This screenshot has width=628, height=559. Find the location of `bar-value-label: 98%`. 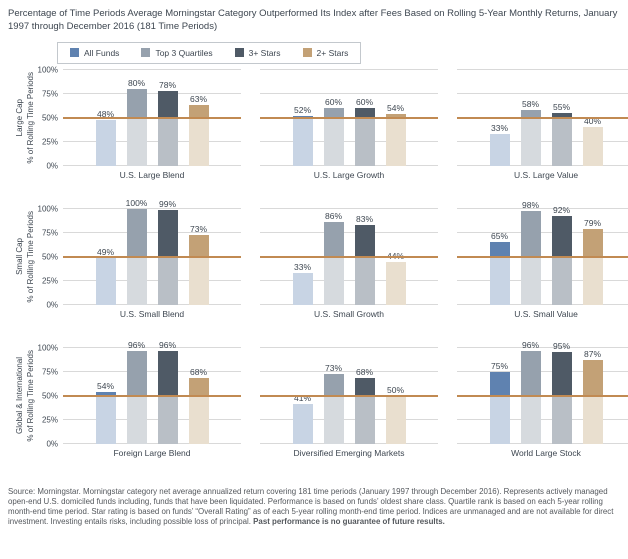

bar-value-label: 98% is located at coordinates (530, 204).